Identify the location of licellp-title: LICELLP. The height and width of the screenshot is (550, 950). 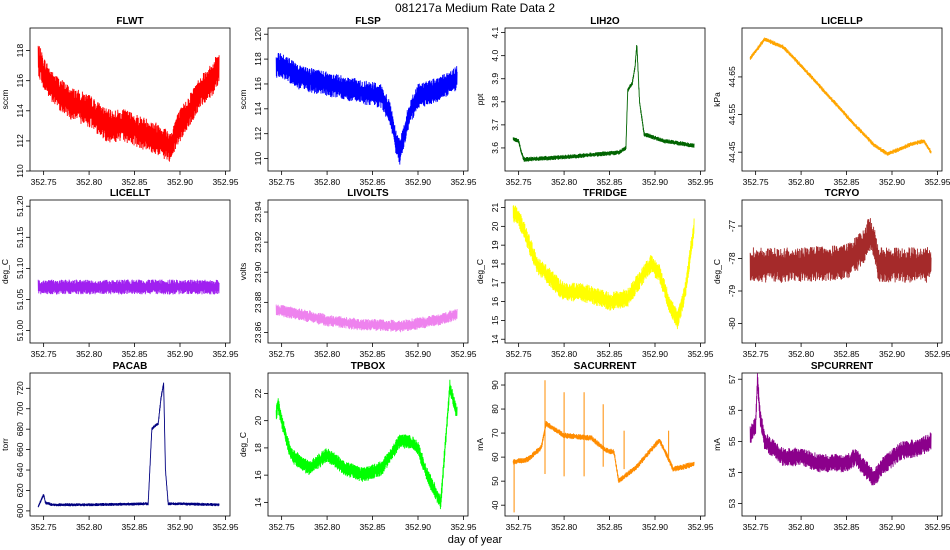
(842, 21).